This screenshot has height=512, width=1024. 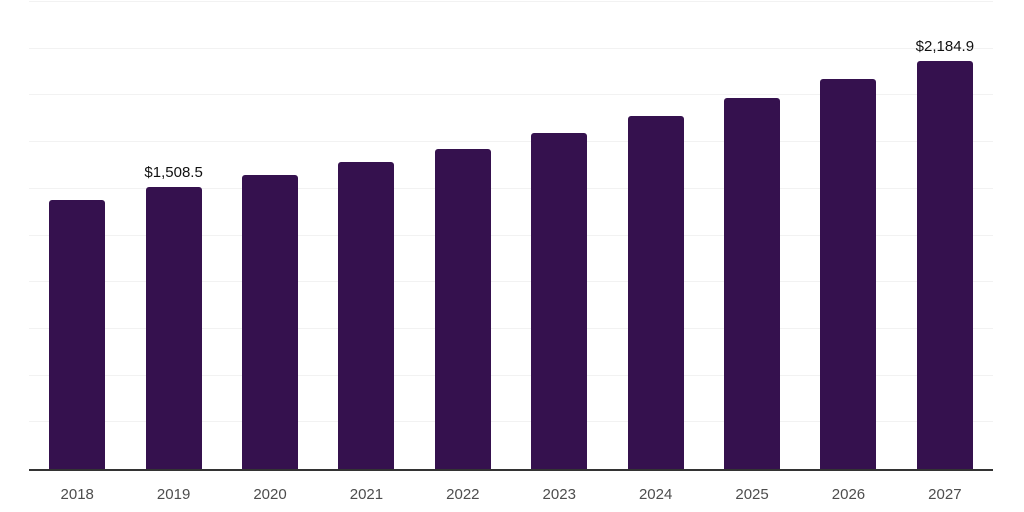 I want to click on bar-2018, so click(x=77, y=334).